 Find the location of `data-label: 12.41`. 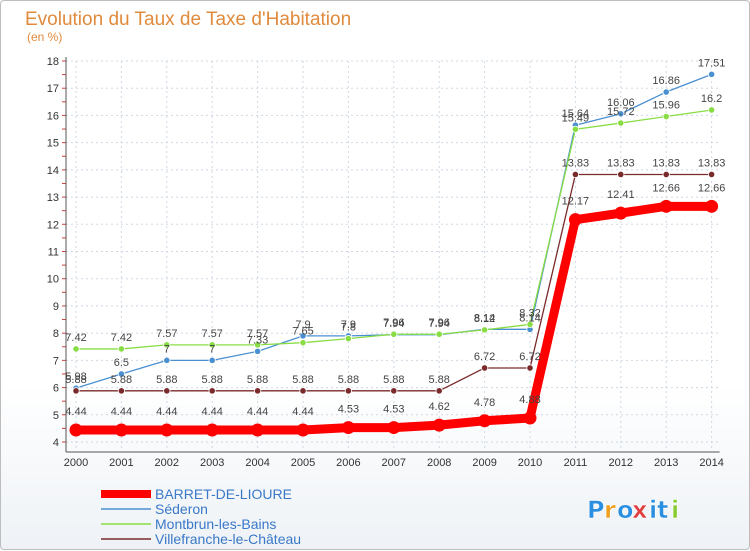

data-label: 12.41 is located at coordinates (621, 195).